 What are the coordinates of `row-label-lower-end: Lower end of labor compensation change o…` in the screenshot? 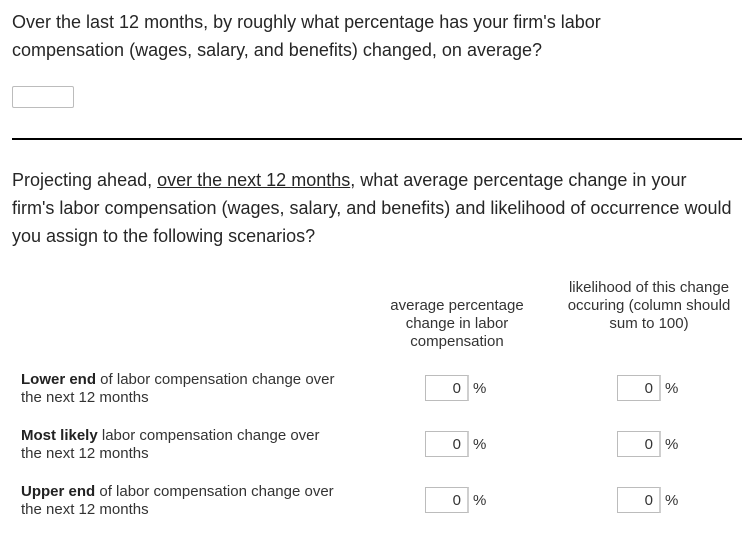 It's located at (181, 389).